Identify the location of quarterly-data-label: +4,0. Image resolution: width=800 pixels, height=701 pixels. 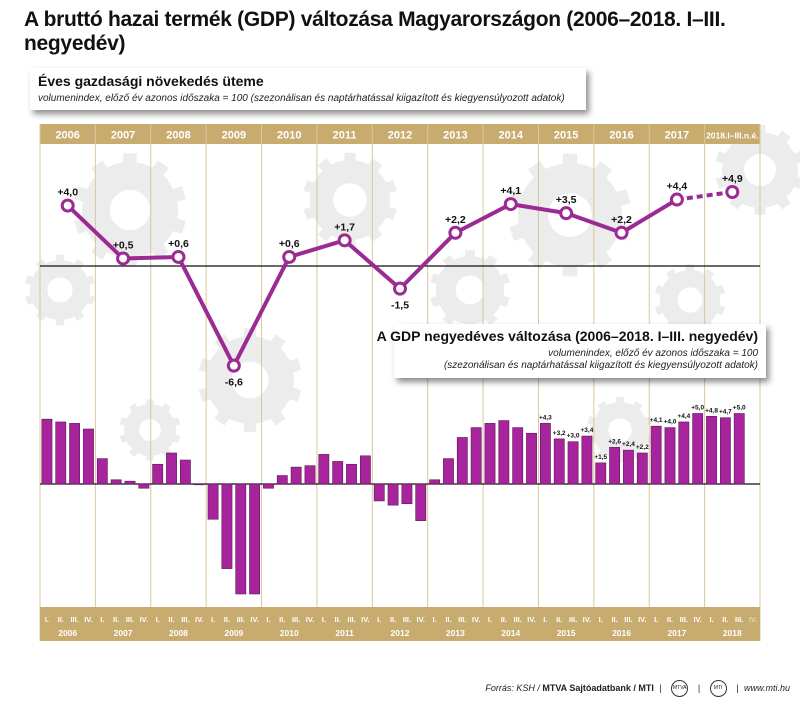
(670, 422).